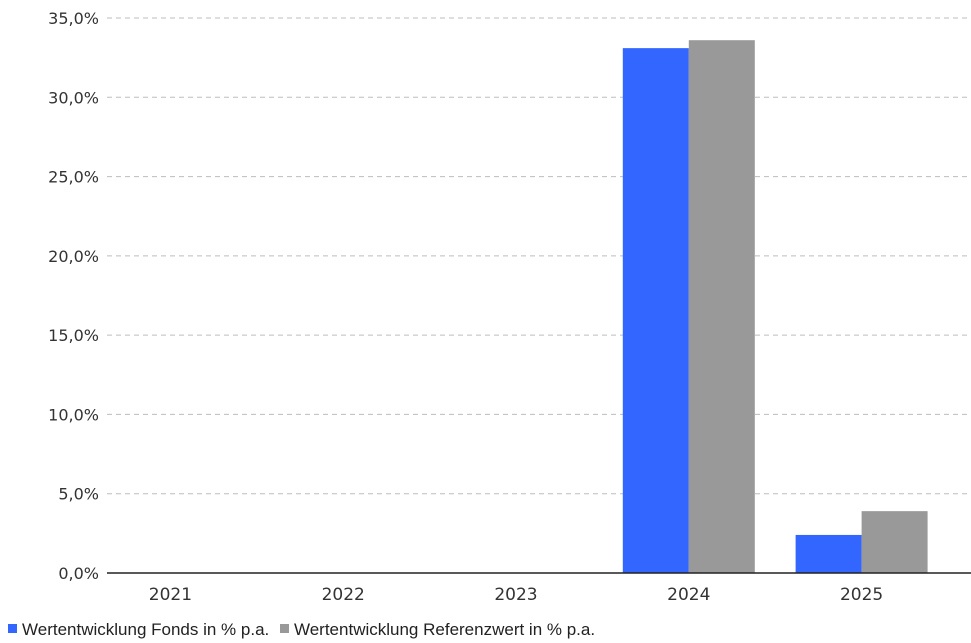  What do you see at coordinates (444, 629) in the screenshot?
I see `legend-label-referenzwert: Wertentwicklung Referenzwert in % p.a.` at bounding box center [444, 629].